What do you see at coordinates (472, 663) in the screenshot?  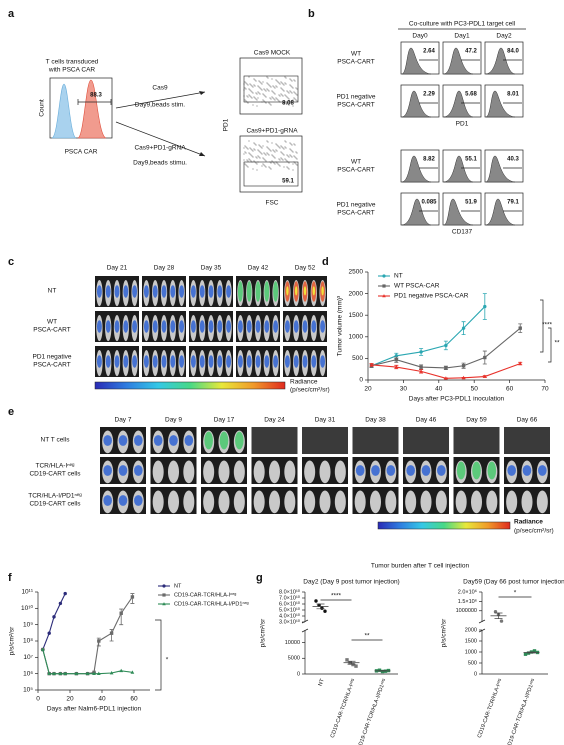 I see `y-tick-label: 500` at bounding box center [472, 663].